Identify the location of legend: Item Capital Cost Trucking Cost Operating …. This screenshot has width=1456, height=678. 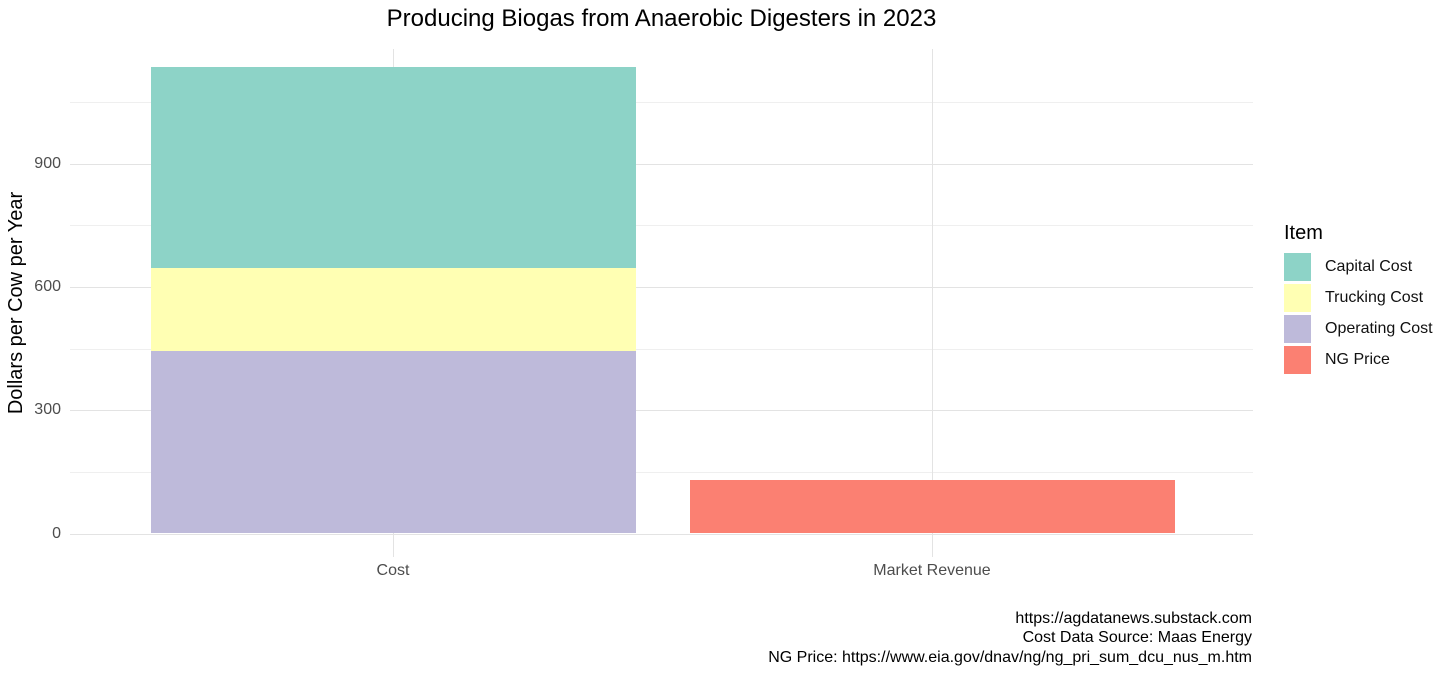
(1358, 299).